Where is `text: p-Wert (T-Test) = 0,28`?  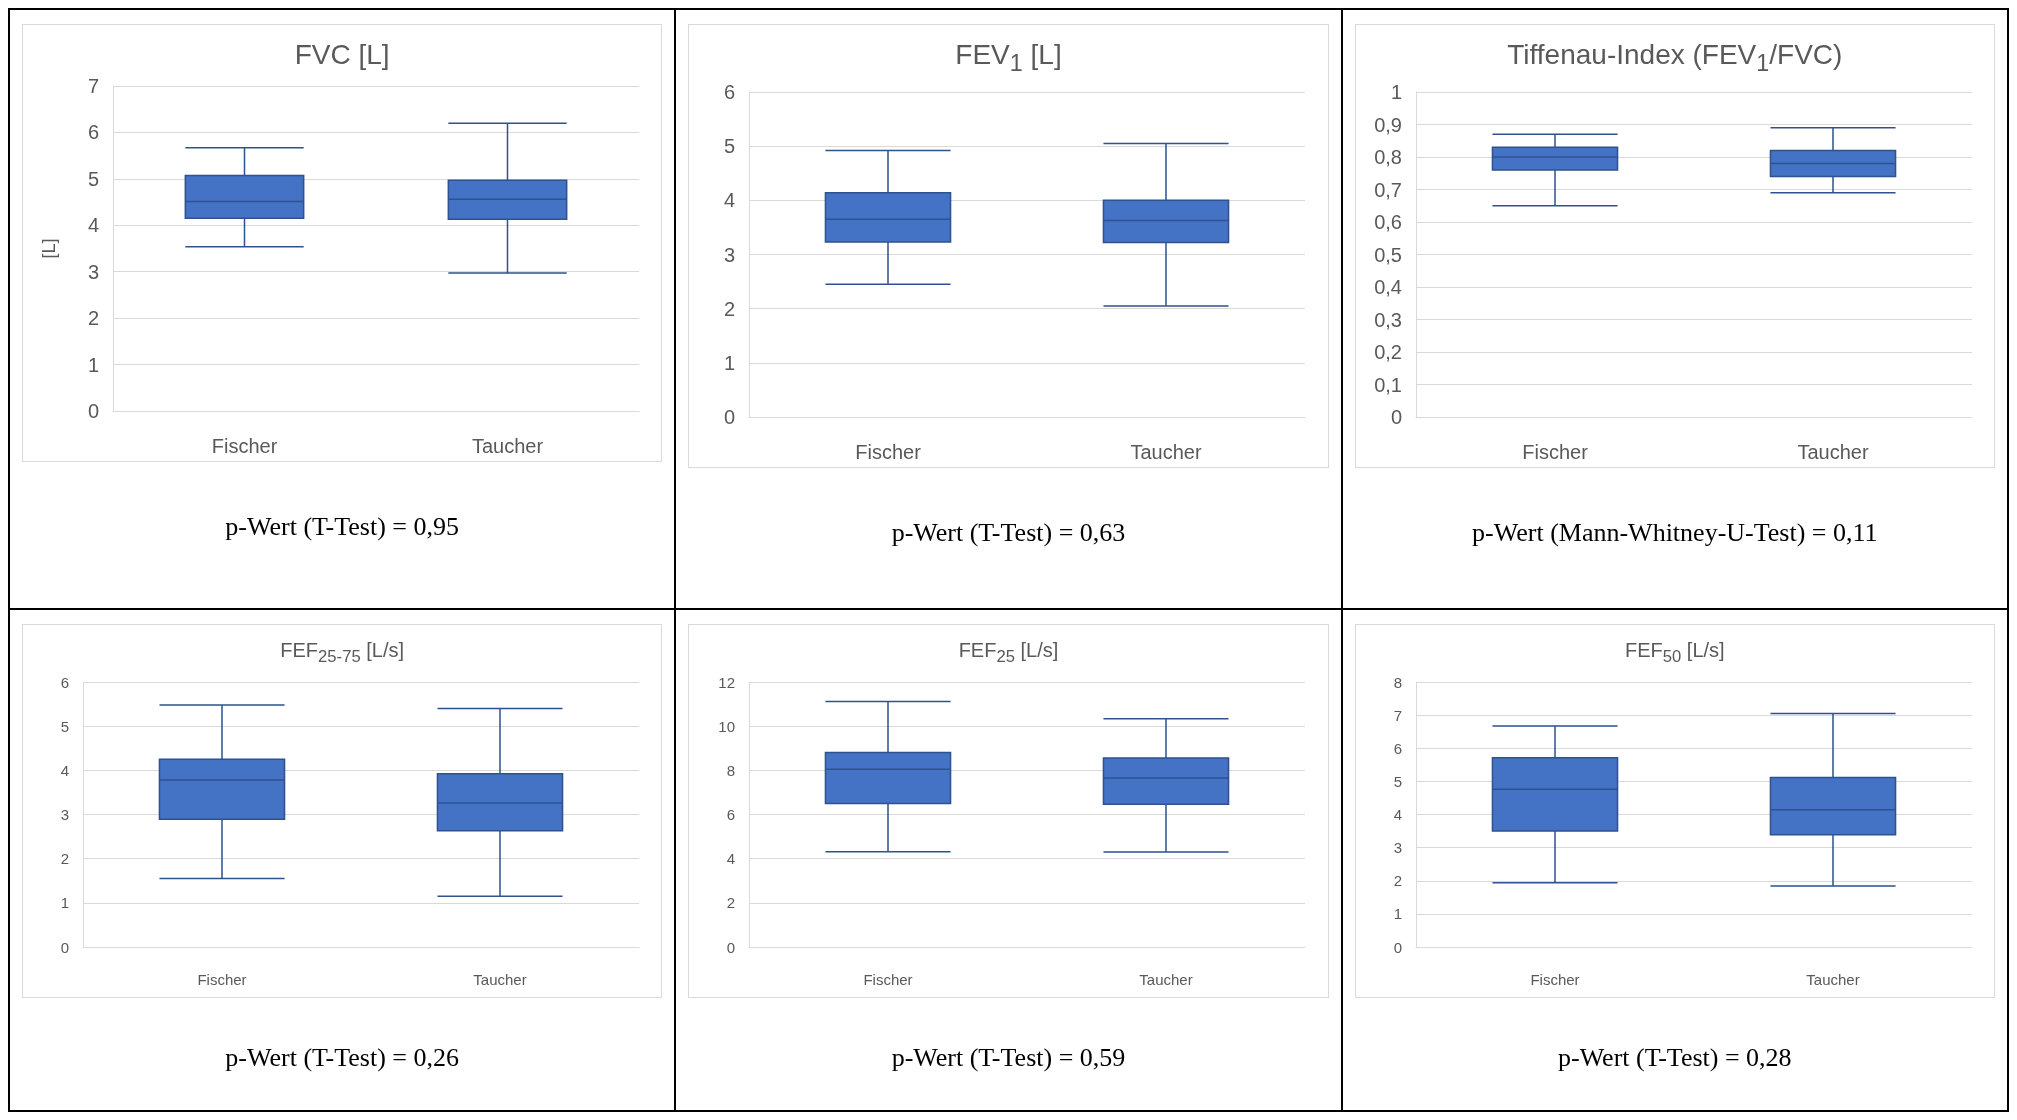 text: p-Wert (T-Test) = 0,28 is located at coordinates (1675, 1058).